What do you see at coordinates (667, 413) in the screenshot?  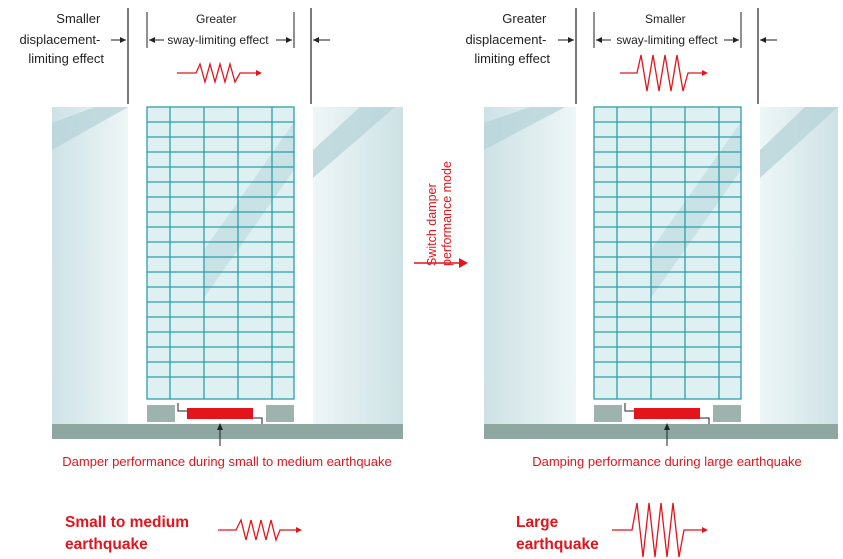 I see `right-damper` at bounding box center [667, 413].